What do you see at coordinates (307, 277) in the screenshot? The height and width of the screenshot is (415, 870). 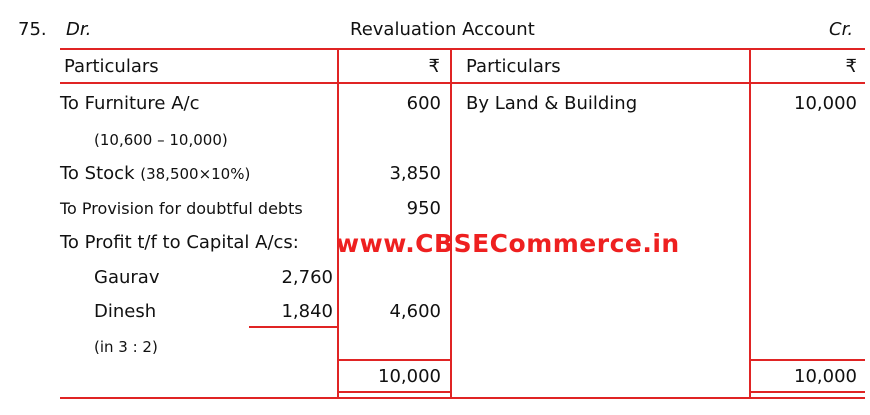 I see `debit-gaurav-amount: 2,760` at bounding box center [307, 277].